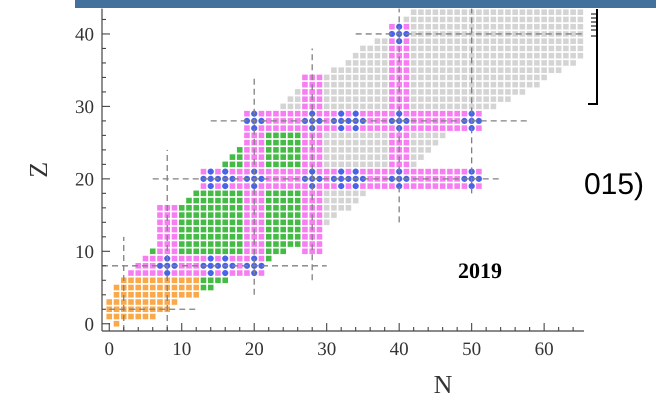 This screenshot has height=400, width=656. I want to click on annotation: 2019, so click(480, 270).